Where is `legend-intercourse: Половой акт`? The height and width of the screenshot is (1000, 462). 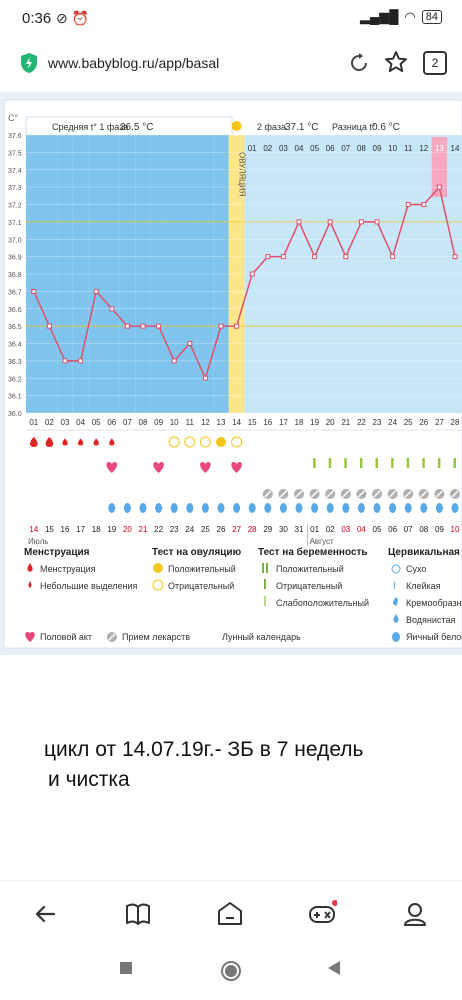
legend-intercourse: Половой акт is located at coordinates (66, 637).